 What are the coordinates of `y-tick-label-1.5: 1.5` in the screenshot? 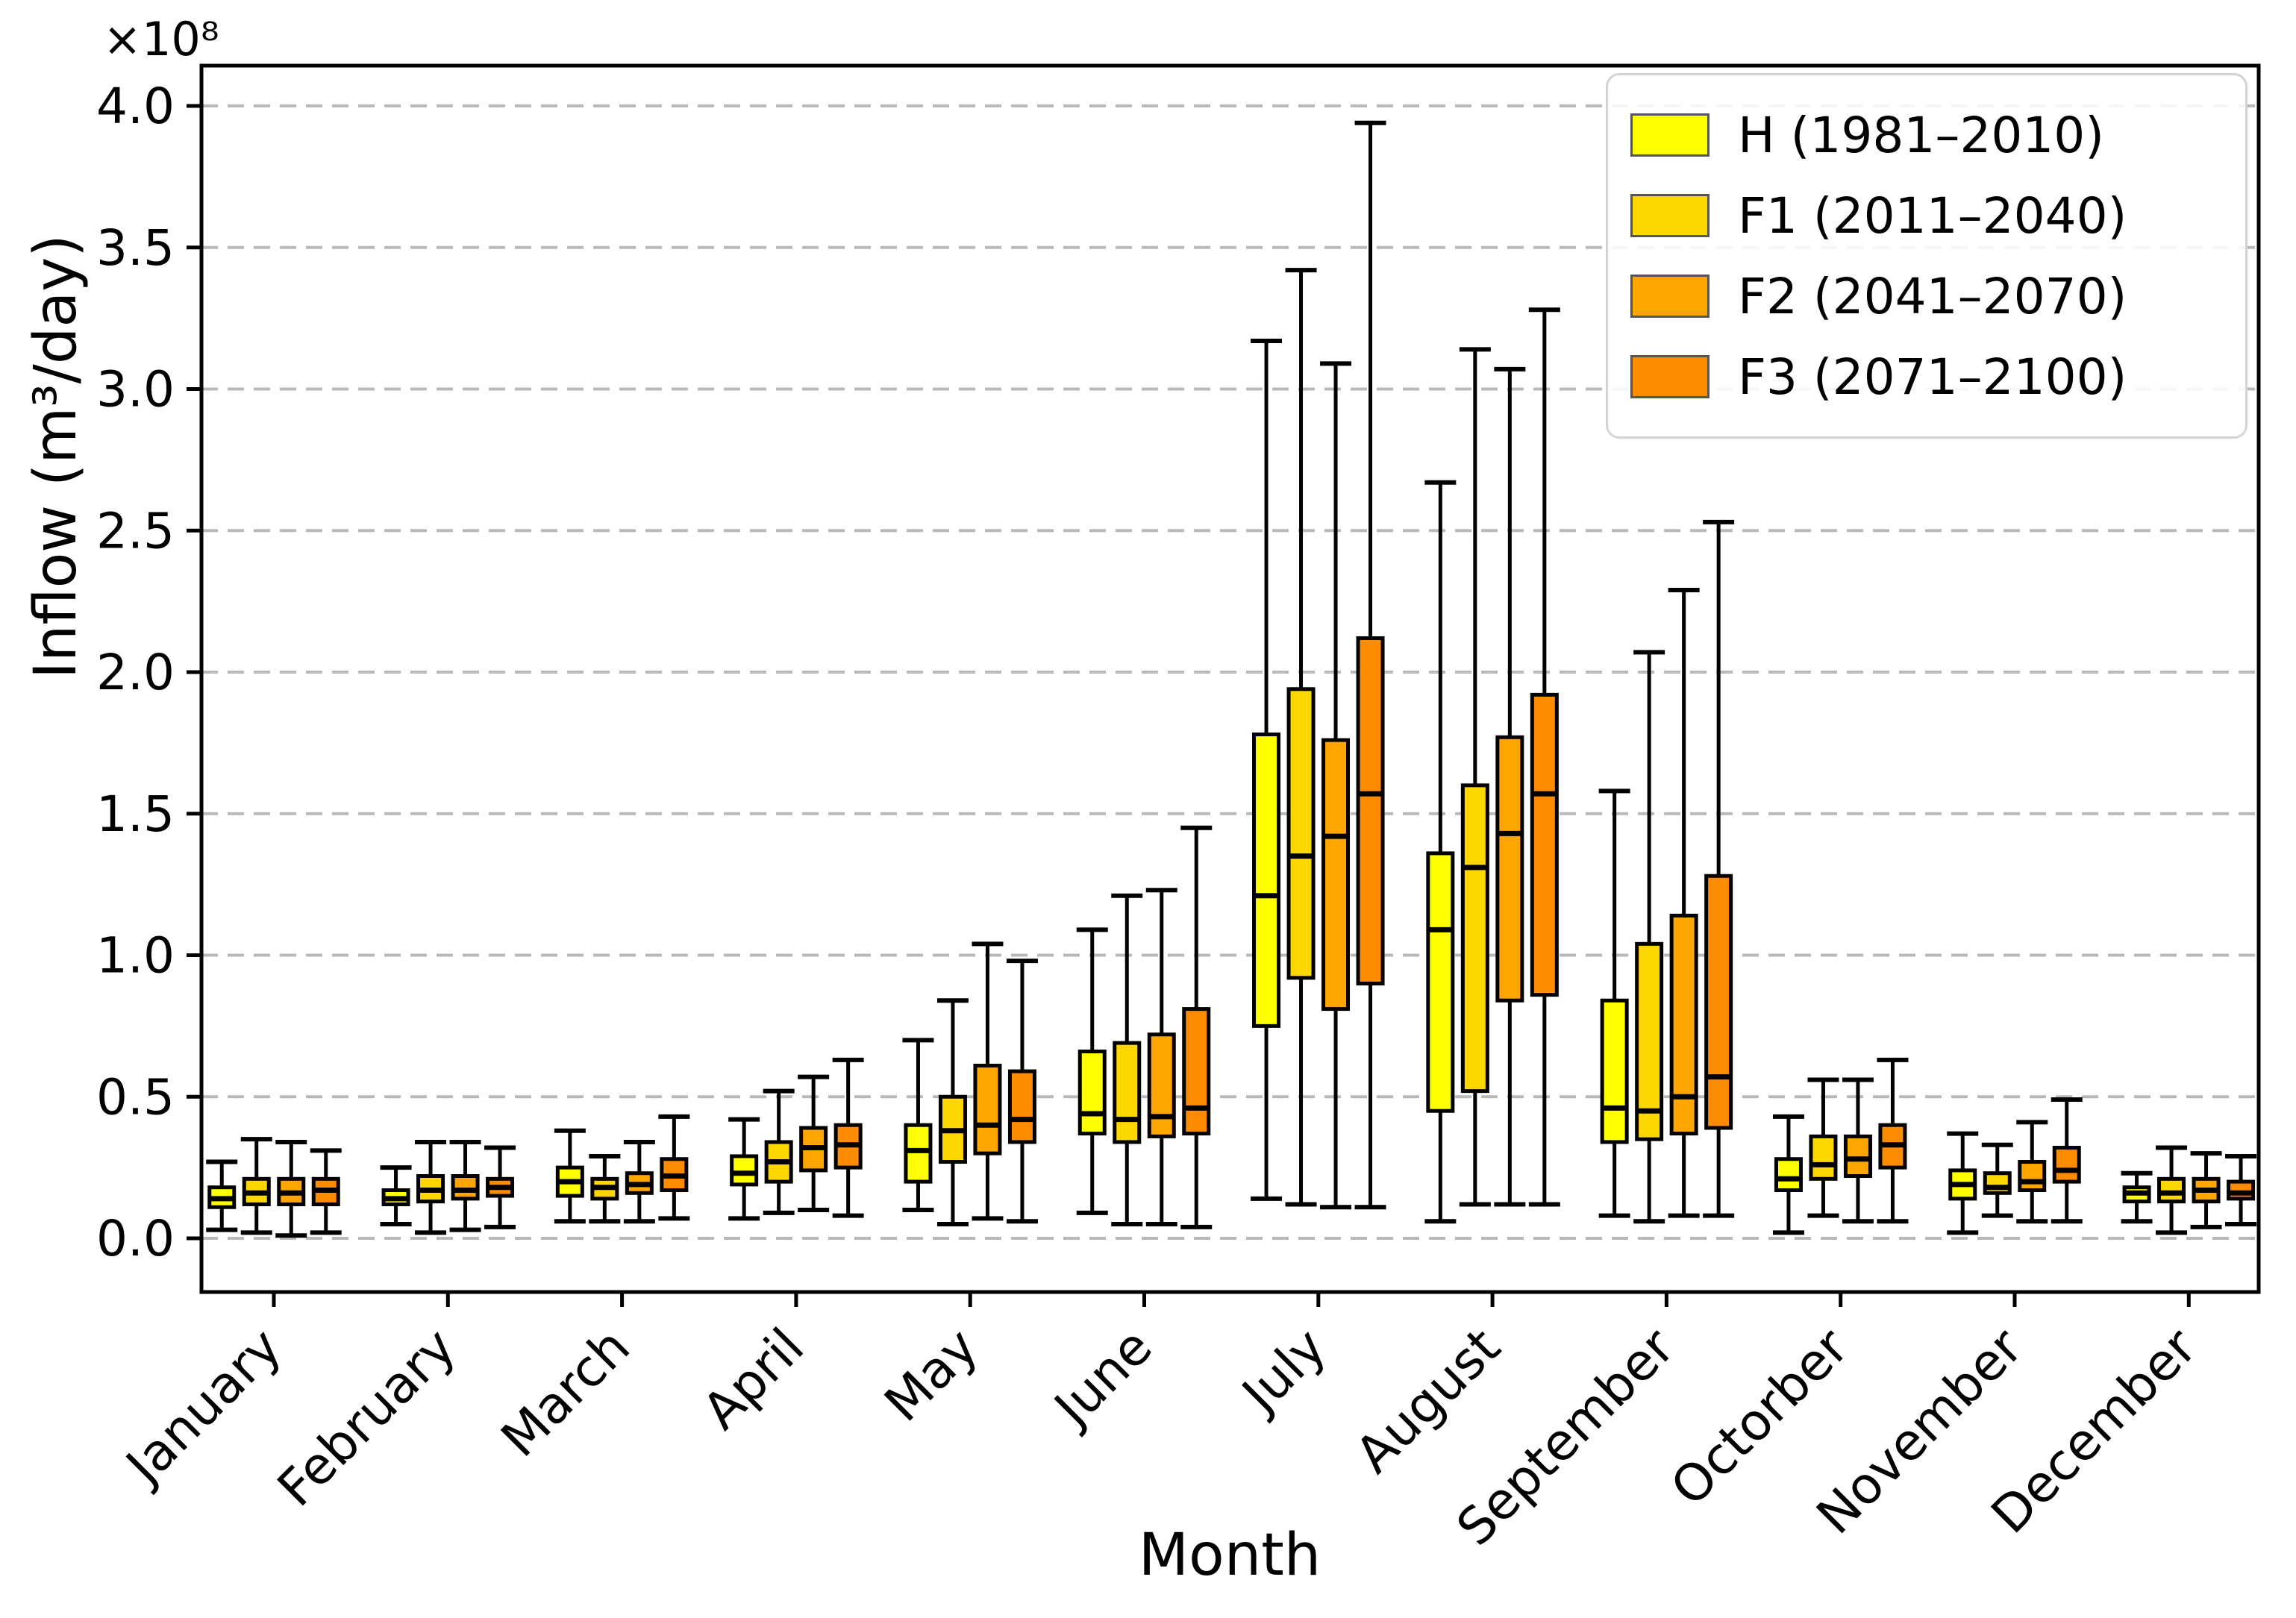 It's located at (136, 814).